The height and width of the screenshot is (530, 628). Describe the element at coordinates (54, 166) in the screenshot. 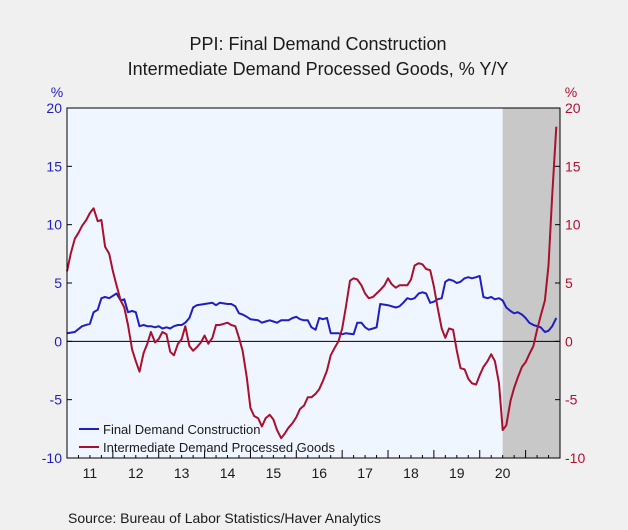

I see `y-tick-label-left: 15` at that location.